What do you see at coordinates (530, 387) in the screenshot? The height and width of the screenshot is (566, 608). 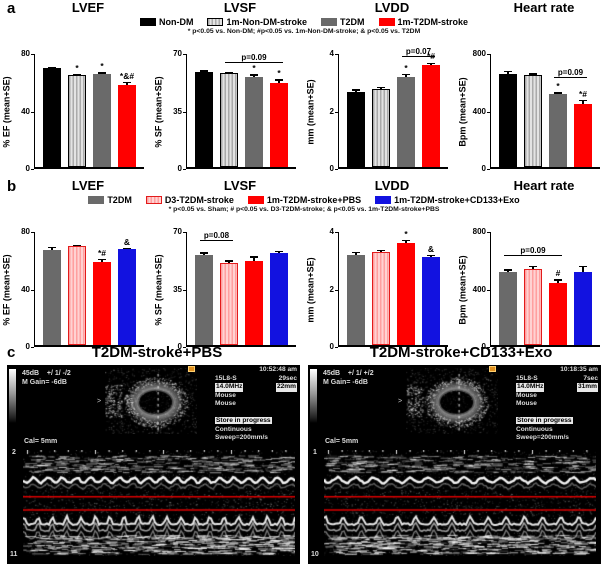 I see `frequency: 14.0MHz` at bounding box center [530, 387].